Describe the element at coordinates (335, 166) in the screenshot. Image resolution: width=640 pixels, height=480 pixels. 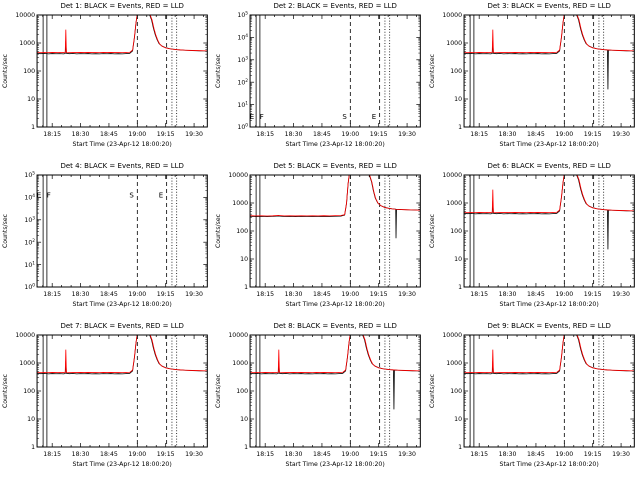
I see `panel-title: Det 5: BLACK = Events, RED = LLD` at that location.